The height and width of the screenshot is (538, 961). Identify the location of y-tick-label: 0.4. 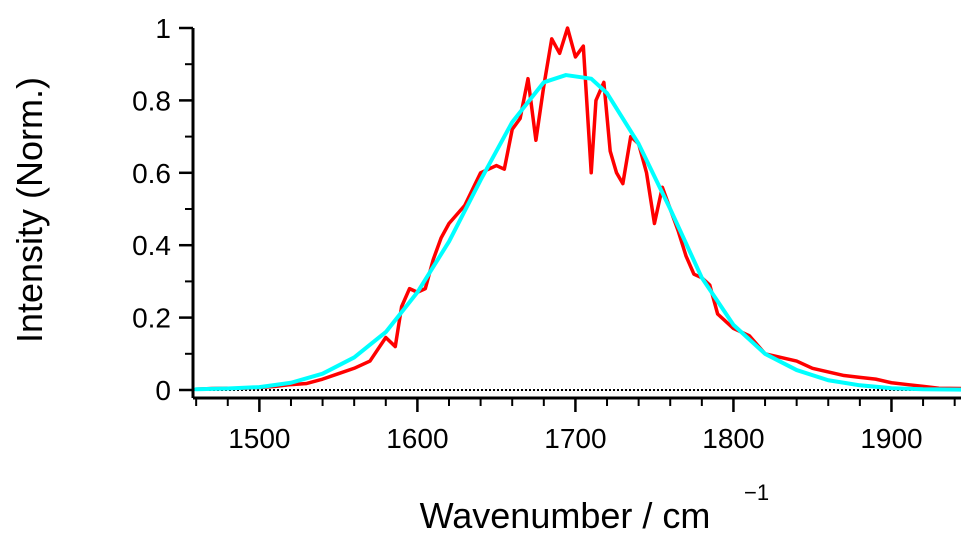
(151, 245).